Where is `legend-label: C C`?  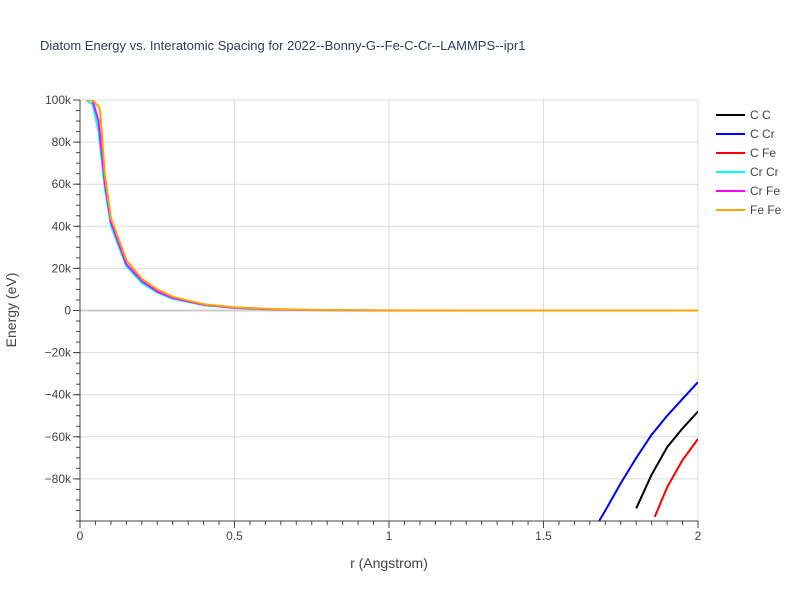
legend-label: C C is located at coordinates (760, 115).